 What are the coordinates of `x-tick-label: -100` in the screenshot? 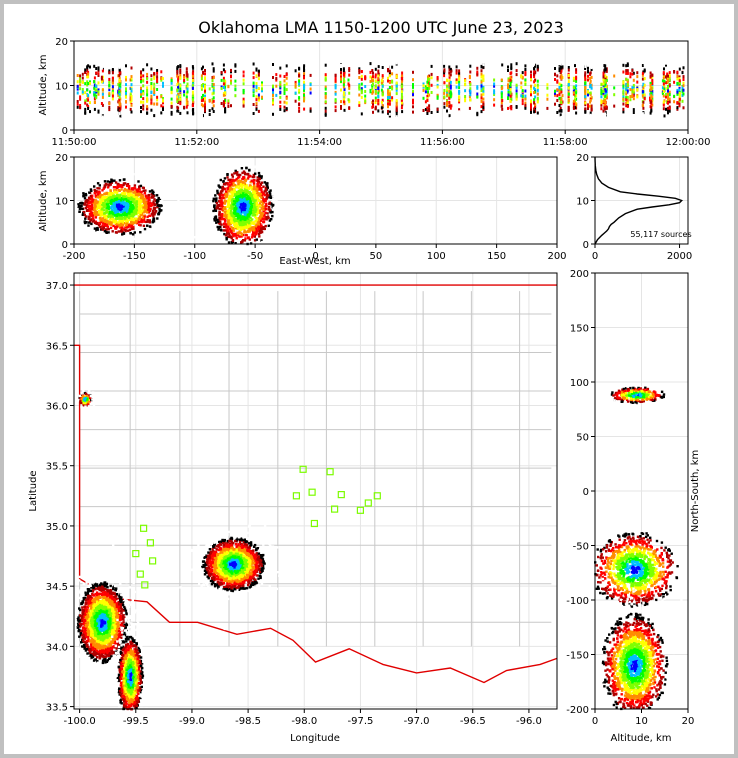 It's located at (194, 256).